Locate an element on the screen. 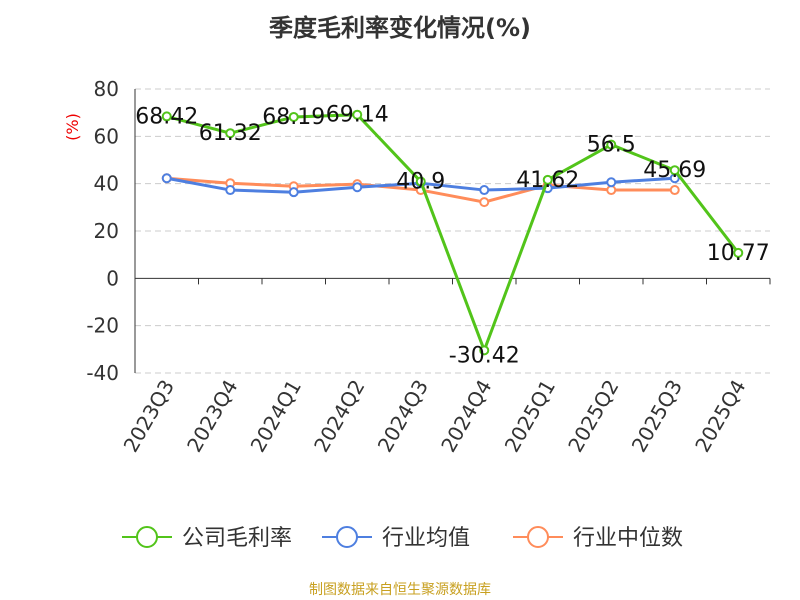 The height and width of the screenshot is (600, 800). data-label: 68.42 is located at coordinates (166, 116).